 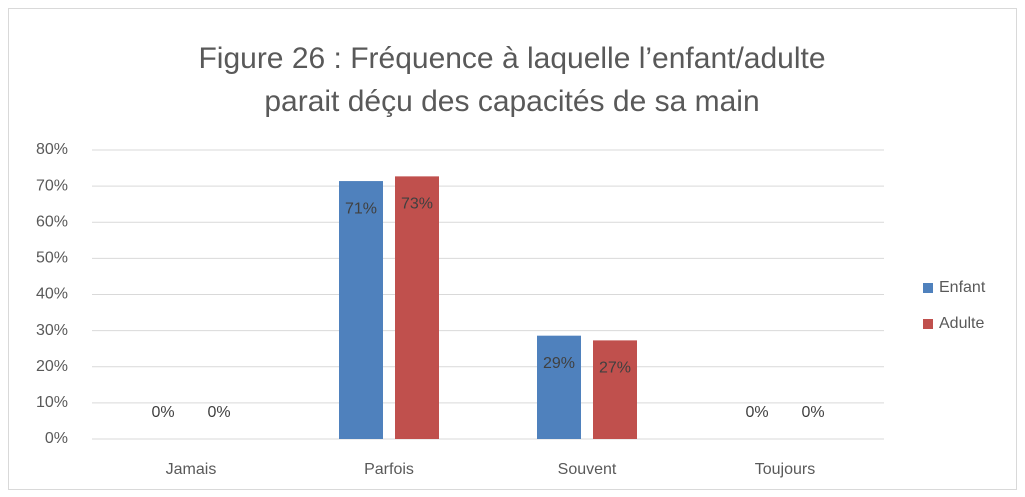 What do you see at coordinates (52, 221) in the screenshot?
I see `y-tick-label: 60%` at bounding box center [52, 221].